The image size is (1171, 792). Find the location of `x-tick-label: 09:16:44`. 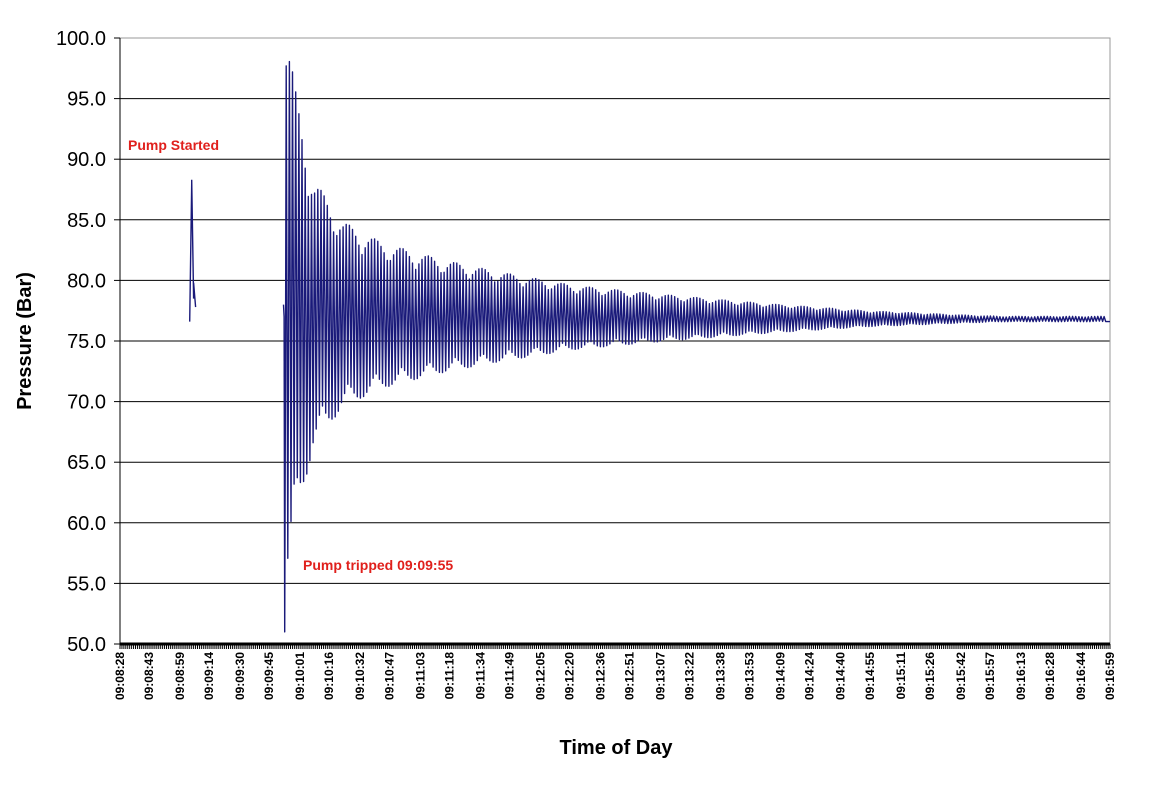

x-tick-label: 09:16:44 is located at coordinates (1081, 676).